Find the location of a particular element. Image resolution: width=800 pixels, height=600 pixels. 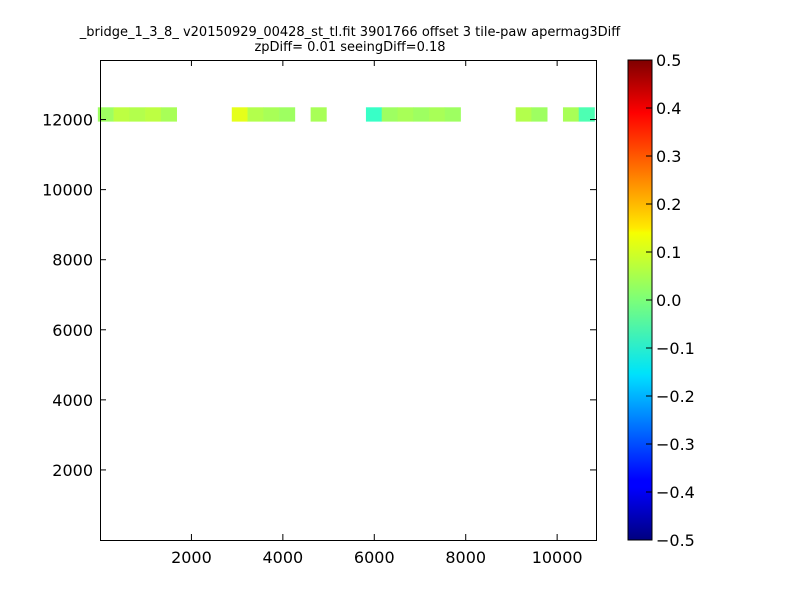

x-tick-label: 10000 is located at coordinates (557, 557).